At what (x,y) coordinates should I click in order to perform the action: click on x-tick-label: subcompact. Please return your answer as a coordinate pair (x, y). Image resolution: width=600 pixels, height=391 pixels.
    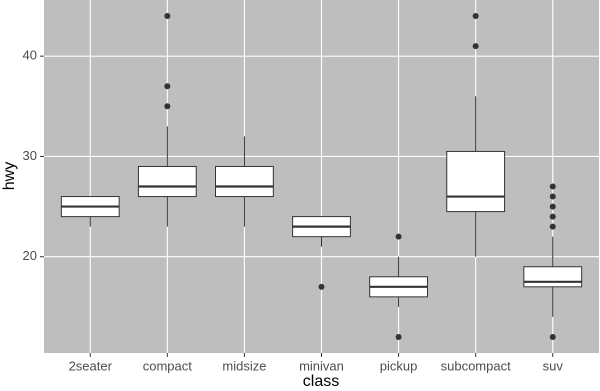
    Looking at the image, I should click on (476, 365).